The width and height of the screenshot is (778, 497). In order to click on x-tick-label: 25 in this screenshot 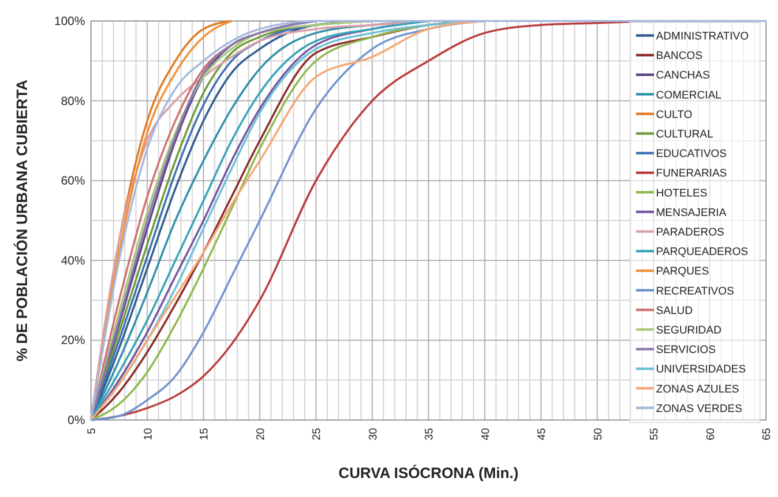, I will do `click(317, 434)`.